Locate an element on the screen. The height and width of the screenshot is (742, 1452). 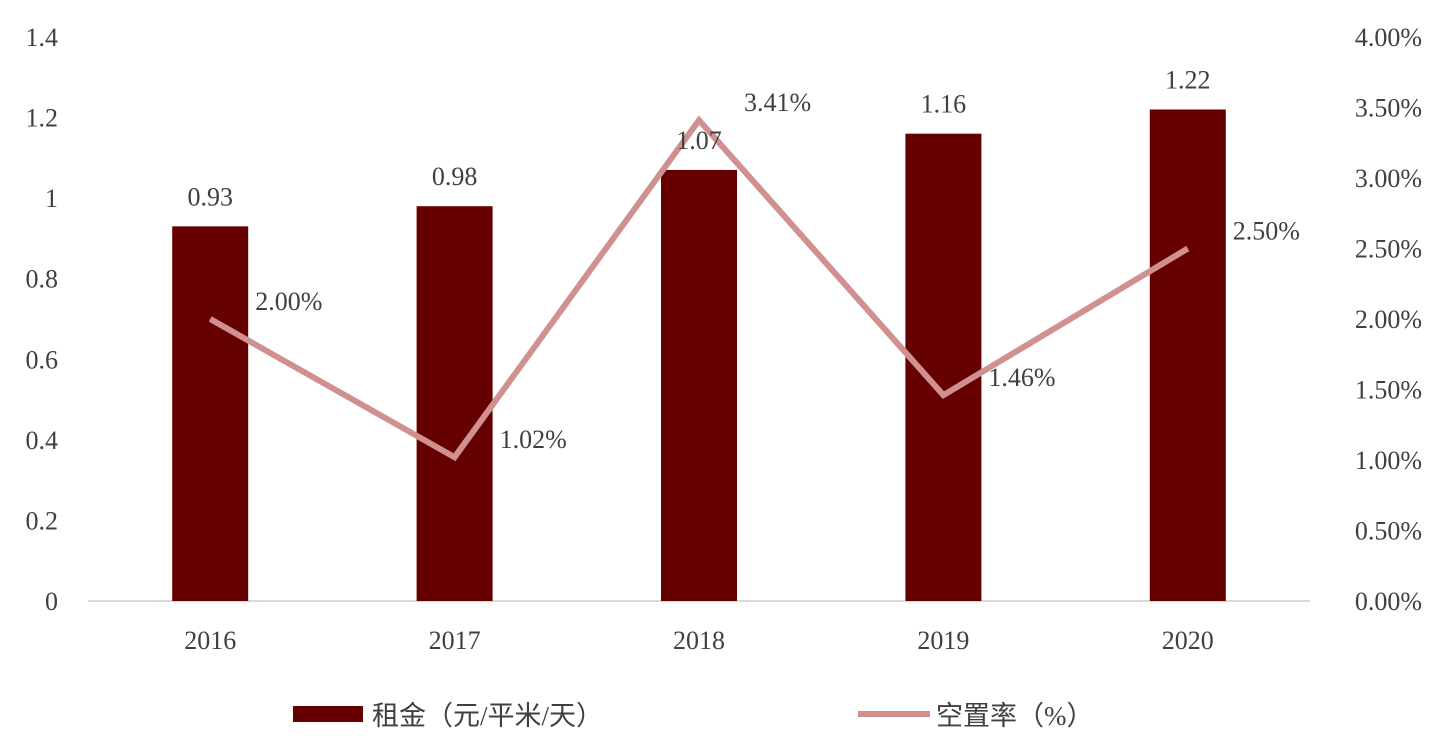
right-tick-label: 2.00% is located at coordinates (1388, 319).